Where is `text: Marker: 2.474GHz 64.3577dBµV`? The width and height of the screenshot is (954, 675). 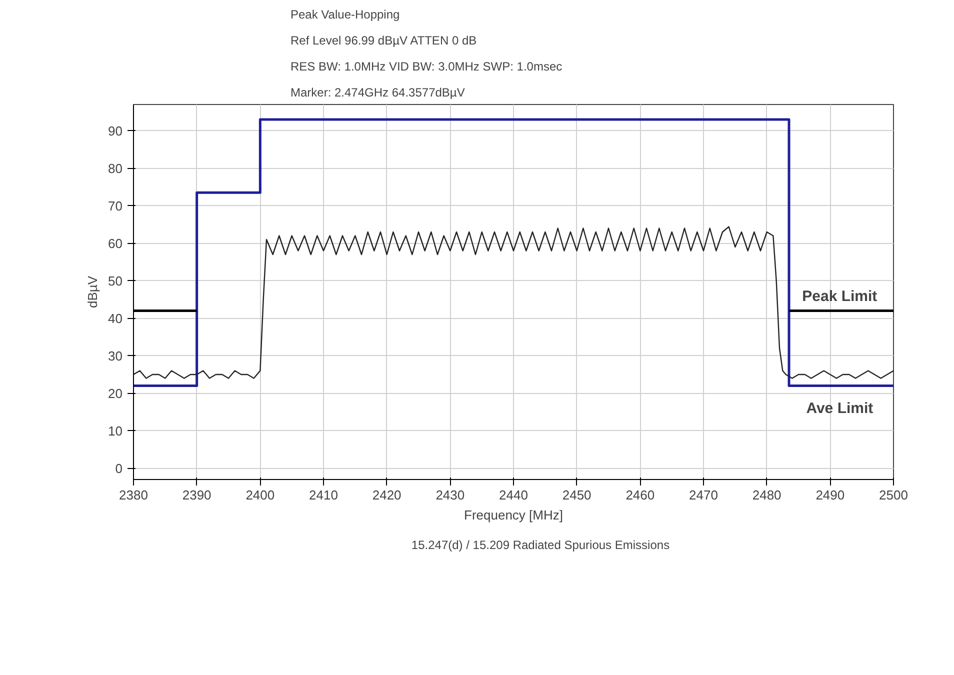
text: Marker: 2.474GHz 64.3577dBµV is located at coordinates (377, 93).